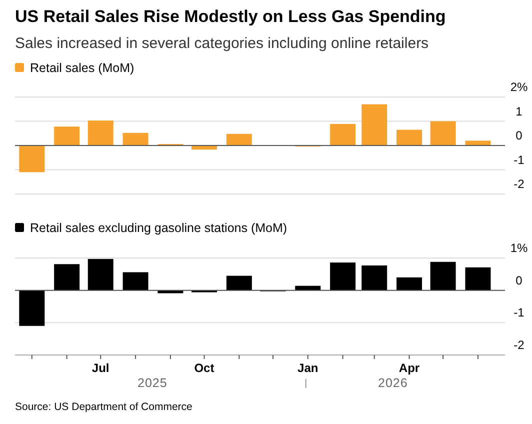 The width and height of the screenshot is (532, 424). Describe the element at coordinates (393, 383) in the screenshot. I see `text: 2026` at that location.